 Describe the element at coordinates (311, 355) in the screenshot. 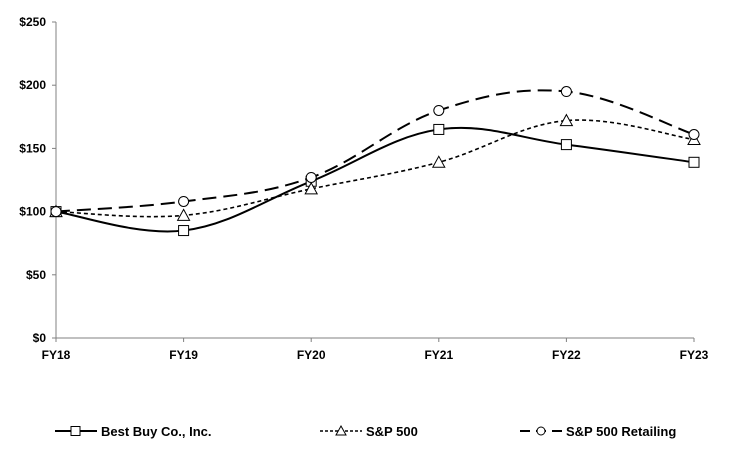

I see `x-tick-label: FY20` at that location.